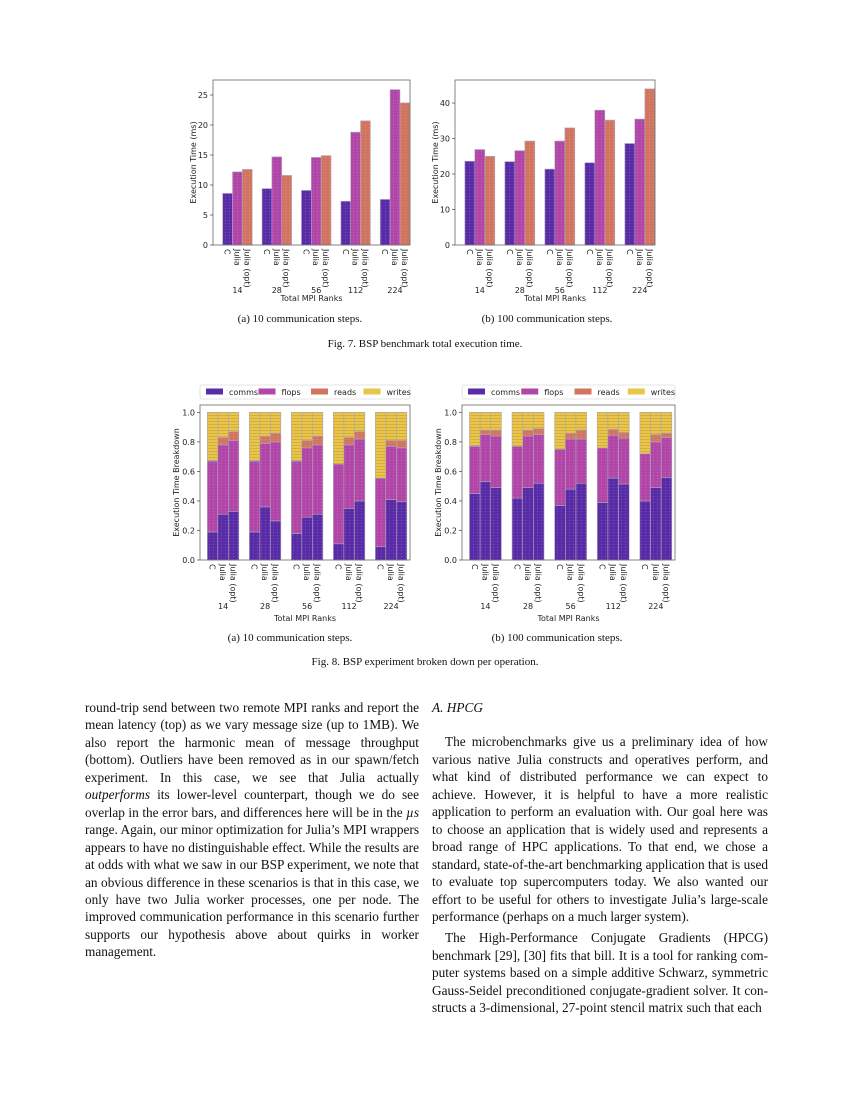 The image size is (850, 1100). I want to click on x-axis-label: Total MPI Ranks, so click(567, 618).